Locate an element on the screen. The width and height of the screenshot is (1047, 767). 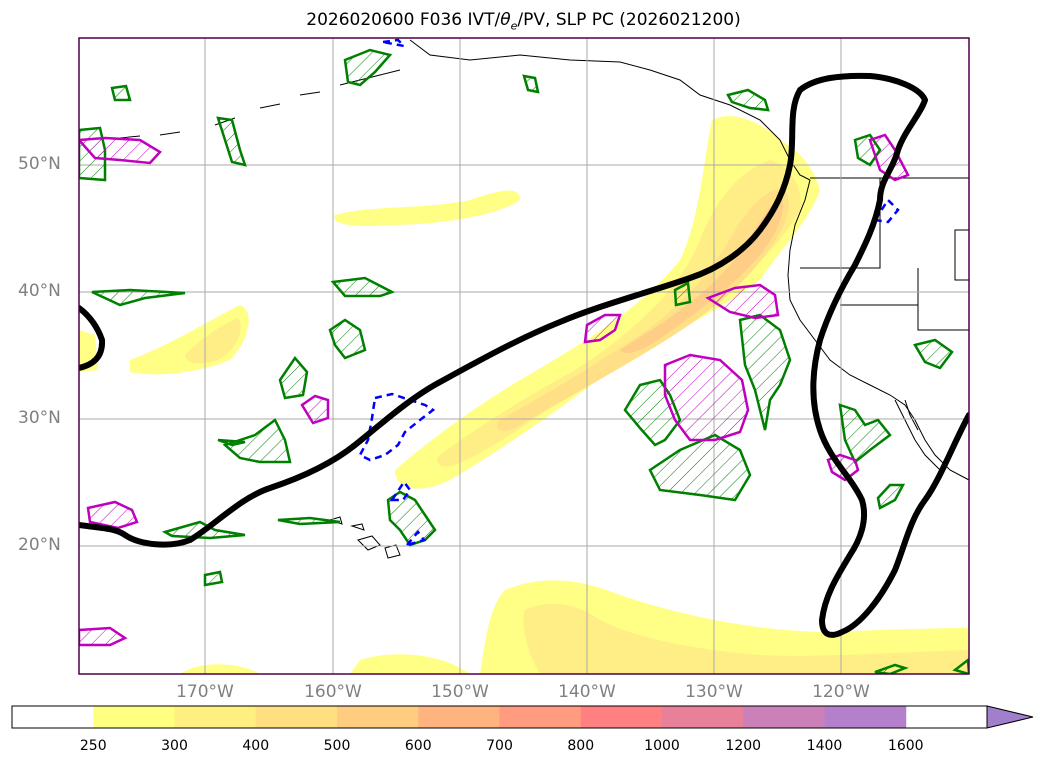
ivt-250-south-west is located at coordinates (220, 669).